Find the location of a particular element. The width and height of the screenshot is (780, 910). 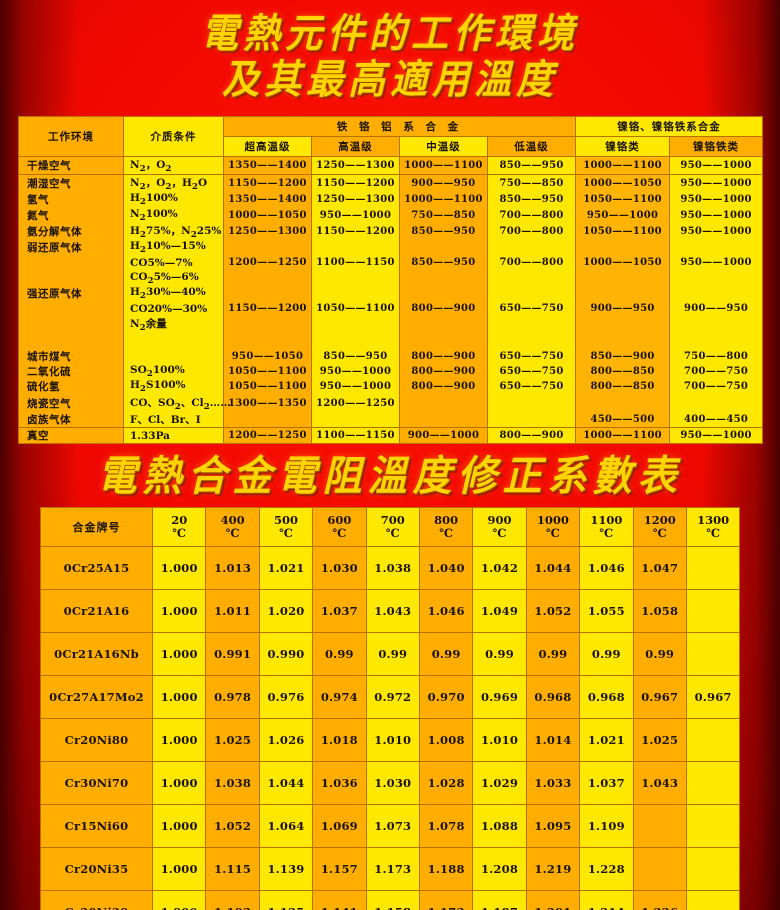

cell-correction-factor: 1.028 is located at coordinates (446, 783).